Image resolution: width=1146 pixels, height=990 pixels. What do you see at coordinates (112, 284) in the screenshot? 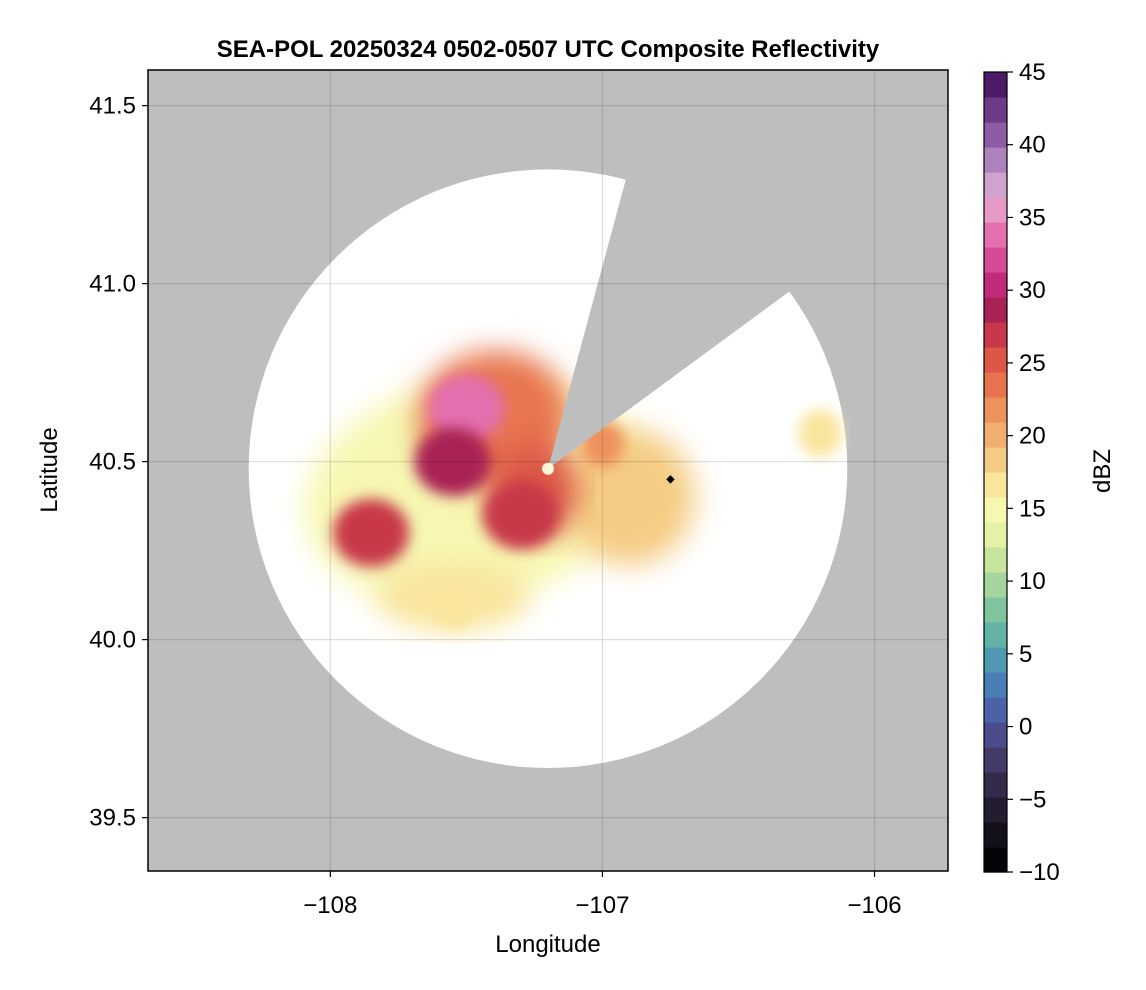
I see `y-tick-label: 41.0` at bounding box center [112, 284].